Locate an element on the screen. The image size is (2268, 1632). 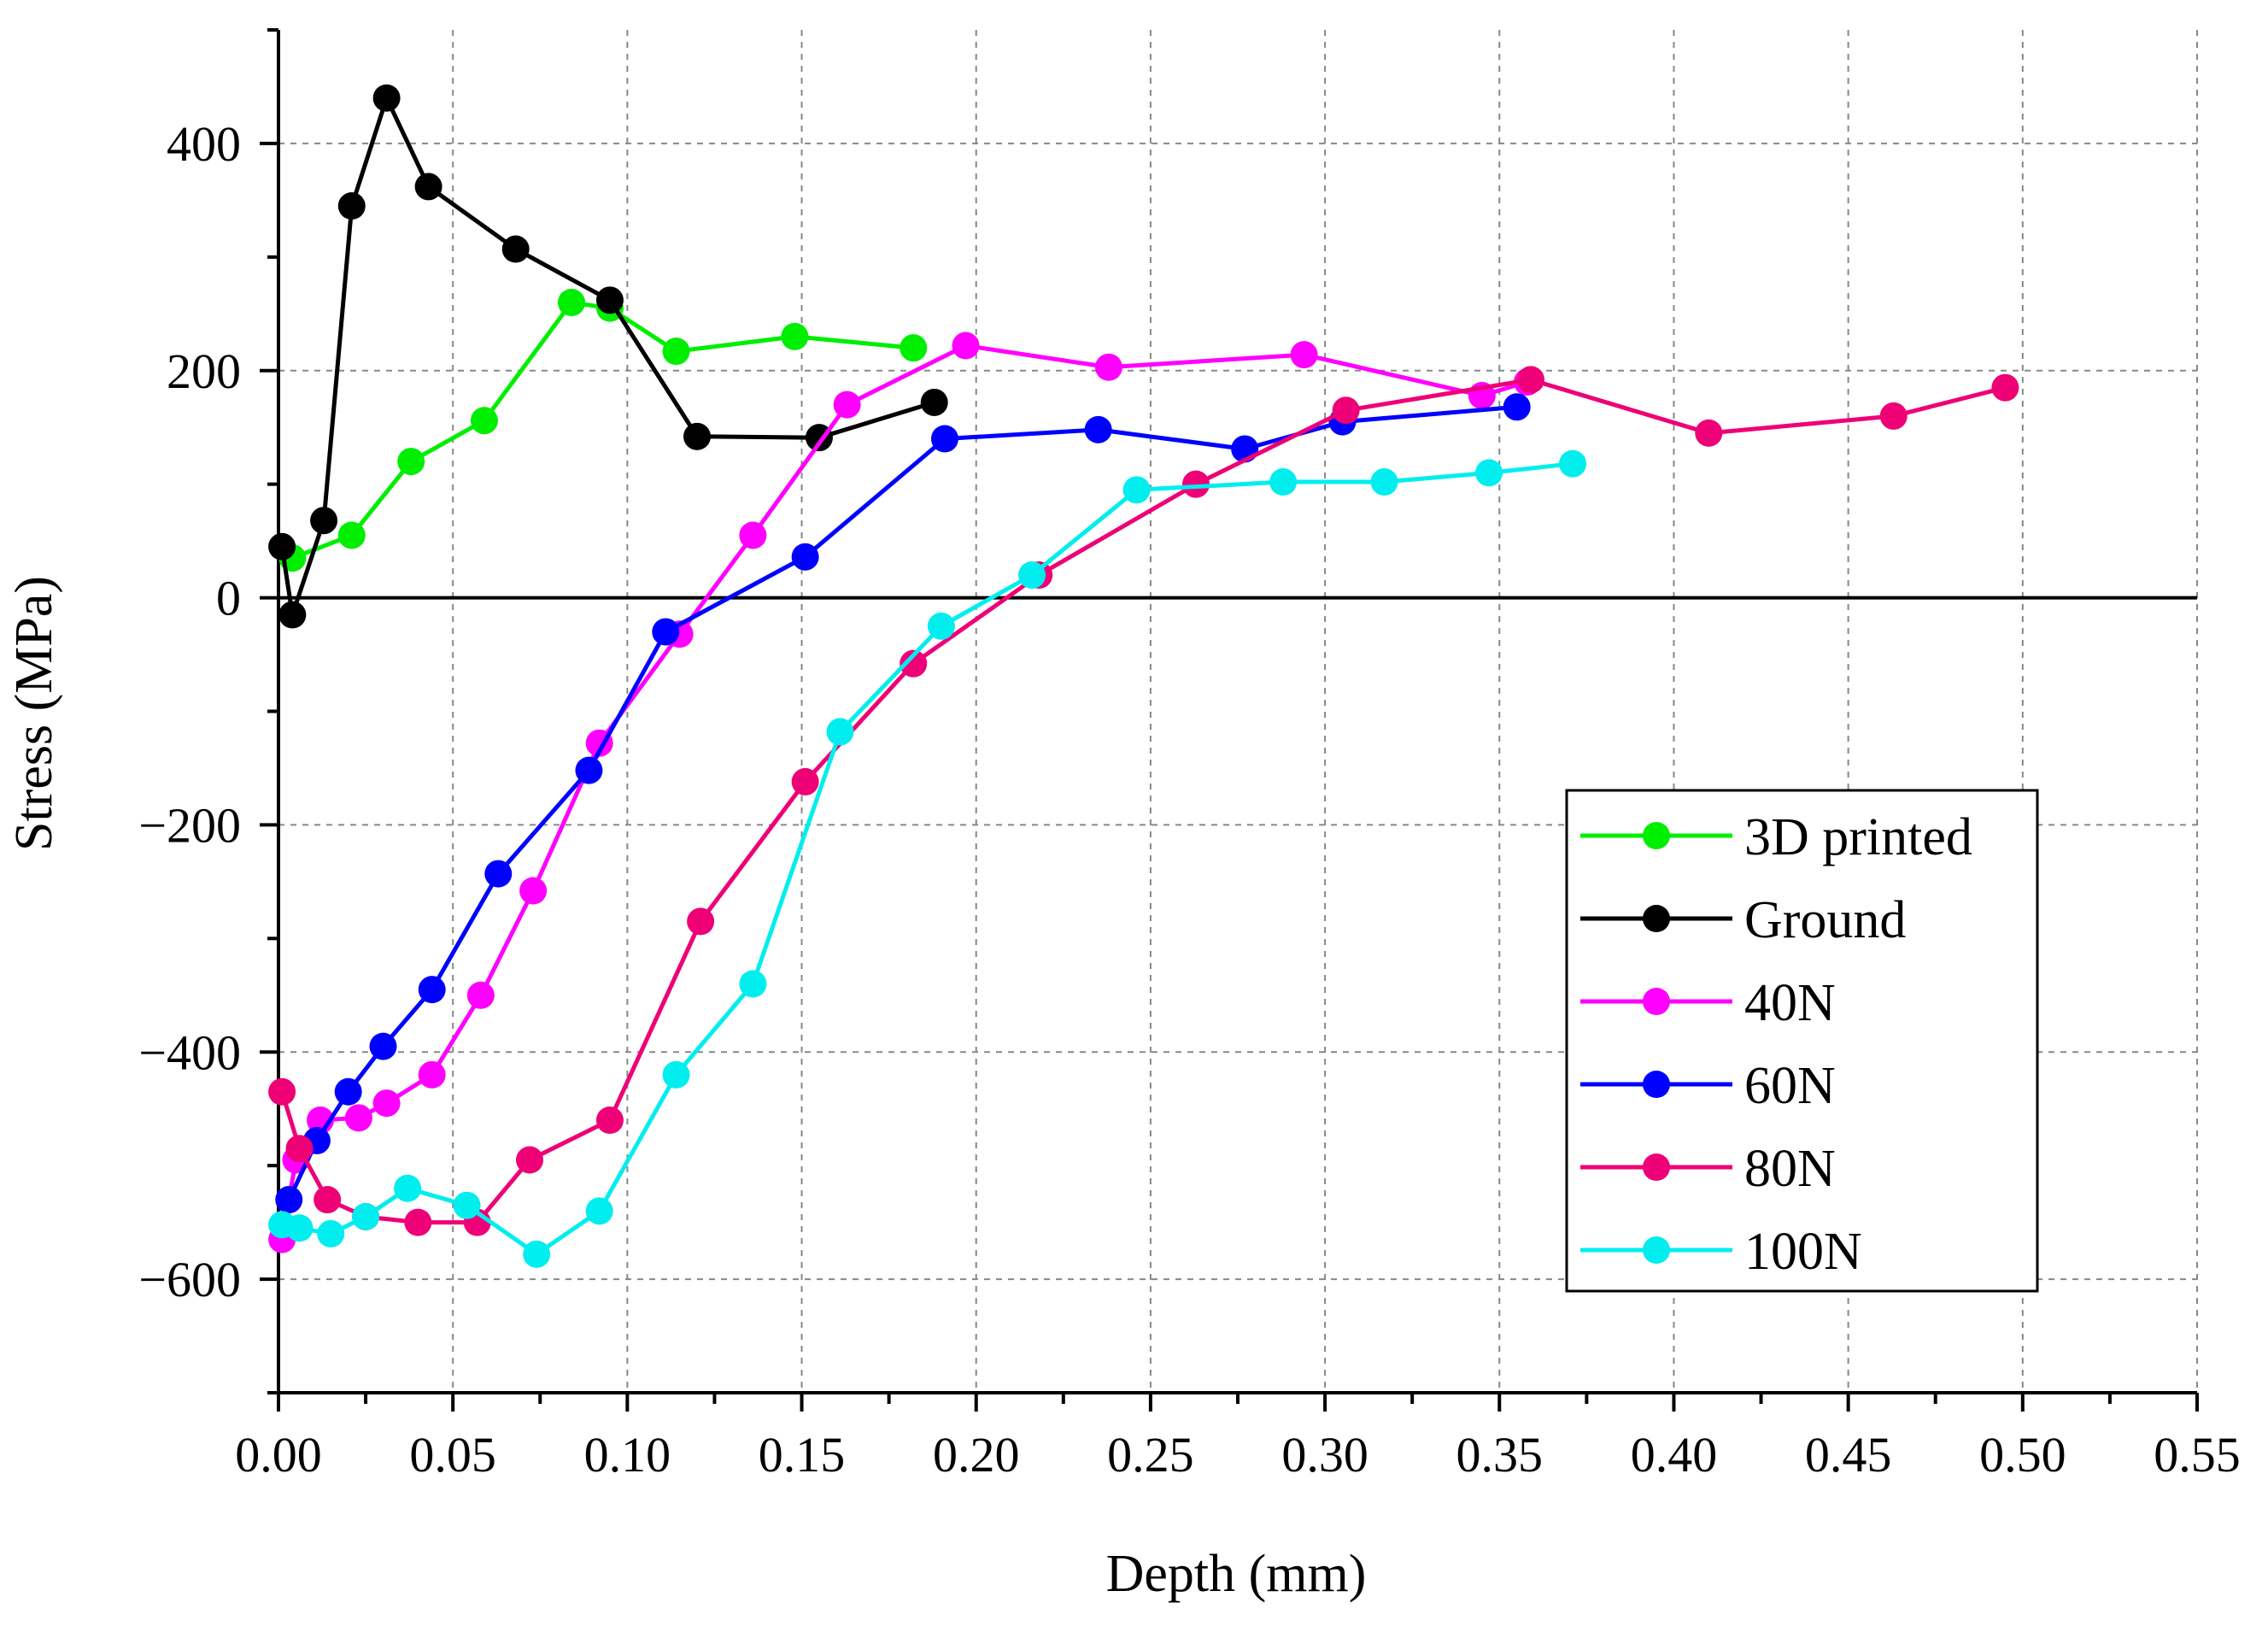
x-axis-label: Depth (mm) is located at coordinates (1236, 1574).